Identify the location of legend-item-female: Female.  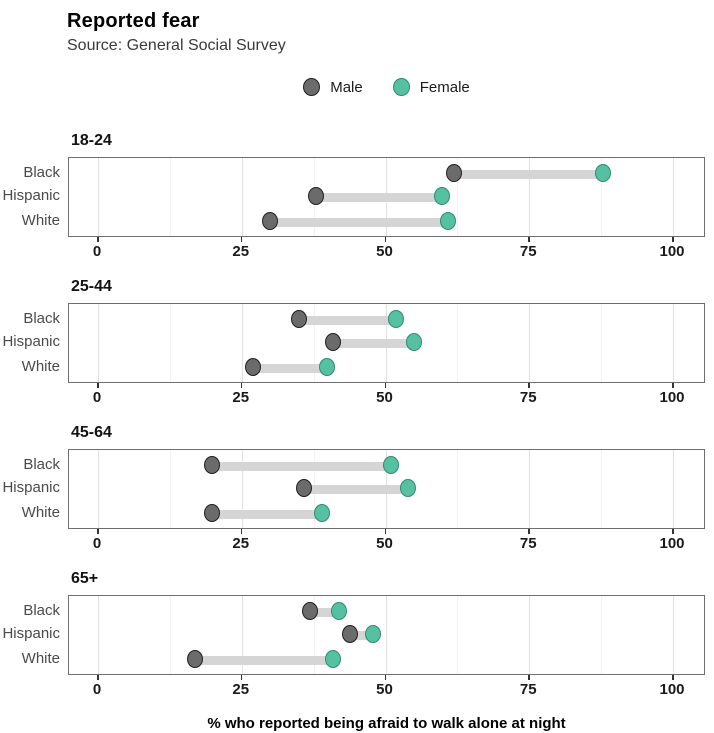
(431, 87).